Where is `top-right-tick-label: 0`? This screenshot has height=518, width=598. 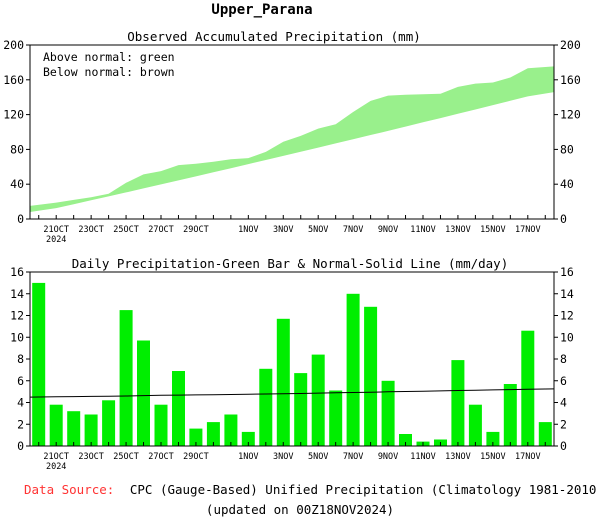
top-right-tick-label: 0 is located at coordinates (563, 219).